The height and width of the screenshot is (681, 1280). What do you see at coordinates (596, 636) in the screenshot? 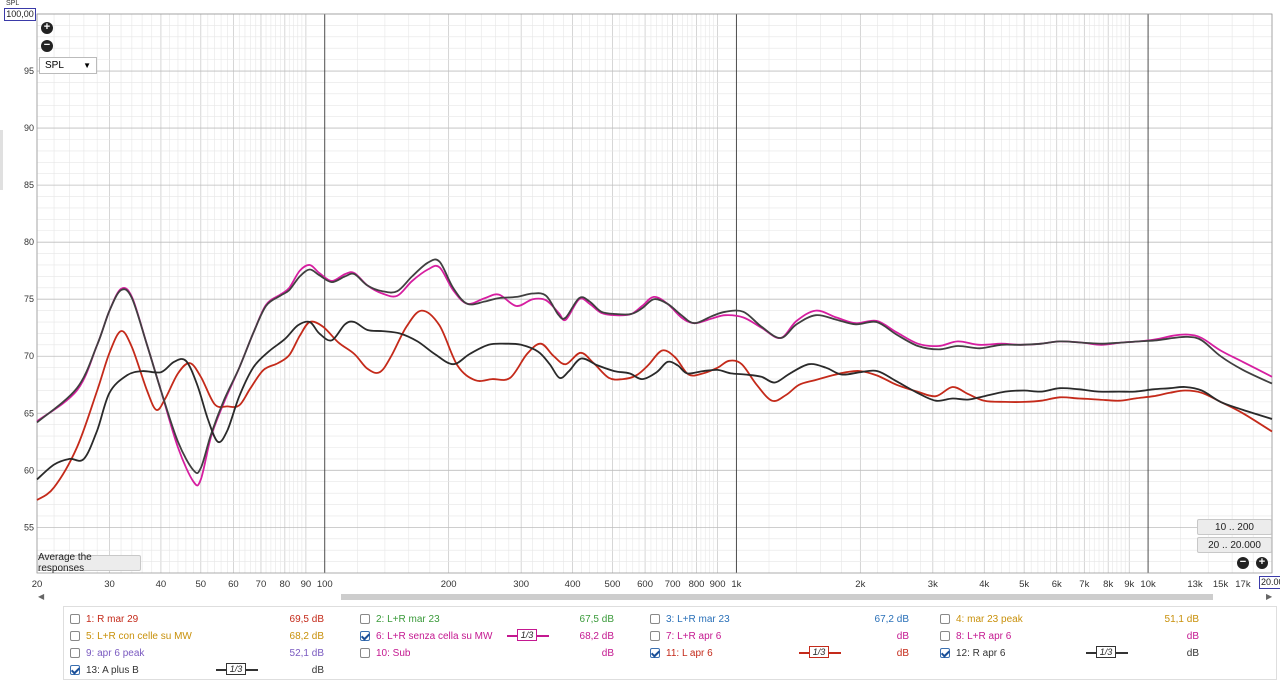
I see `legend-value: 68,2 dB` at bounding box center [596, 636].